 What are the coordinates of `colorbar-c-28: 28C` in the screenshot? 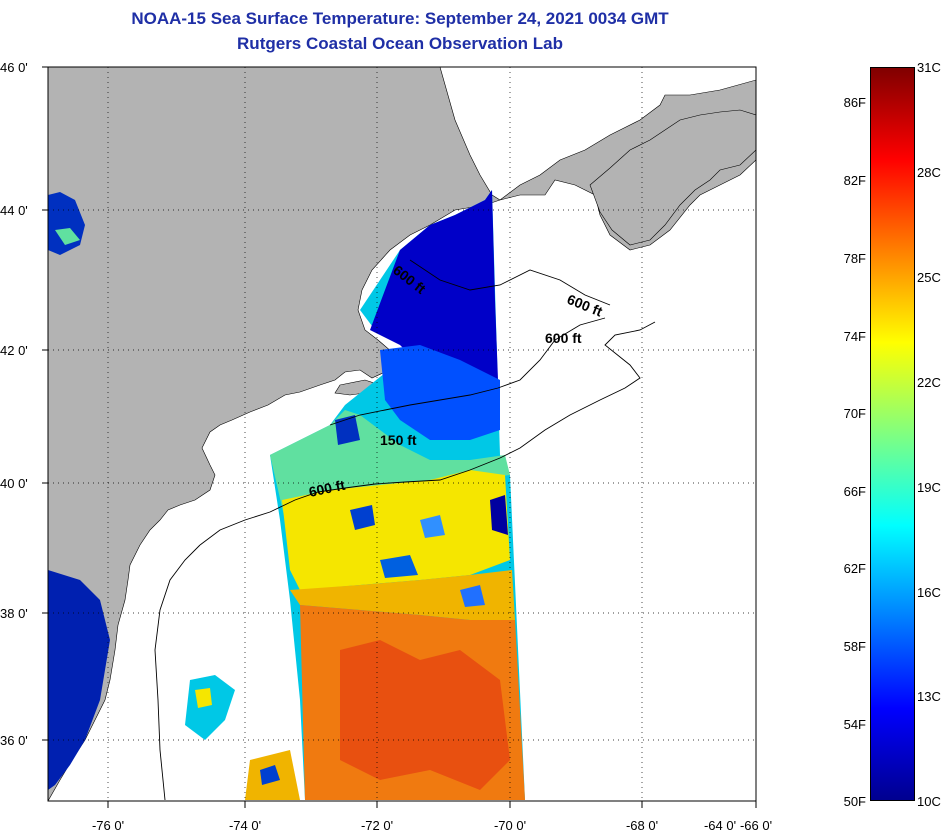 It's located at (929, 172).